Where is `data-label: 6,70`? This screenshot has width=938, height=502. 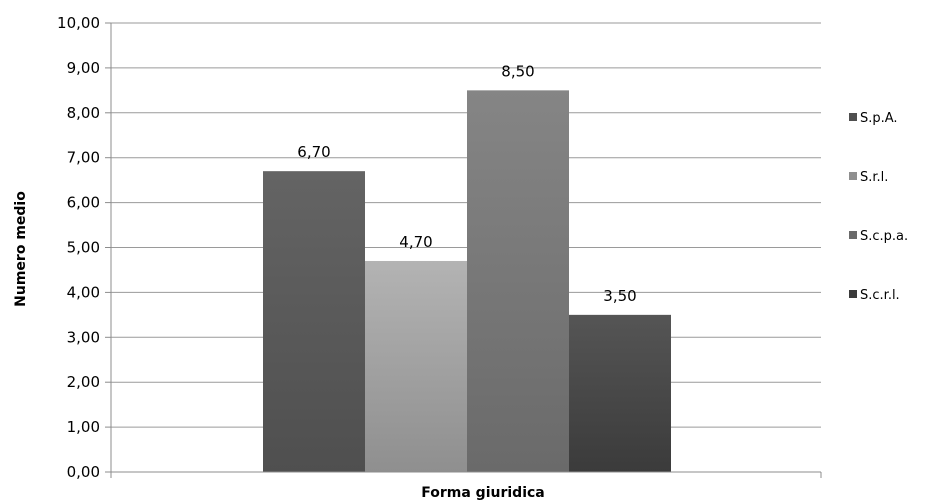
data-label: 6,70 is located at coordinates (313, 152).